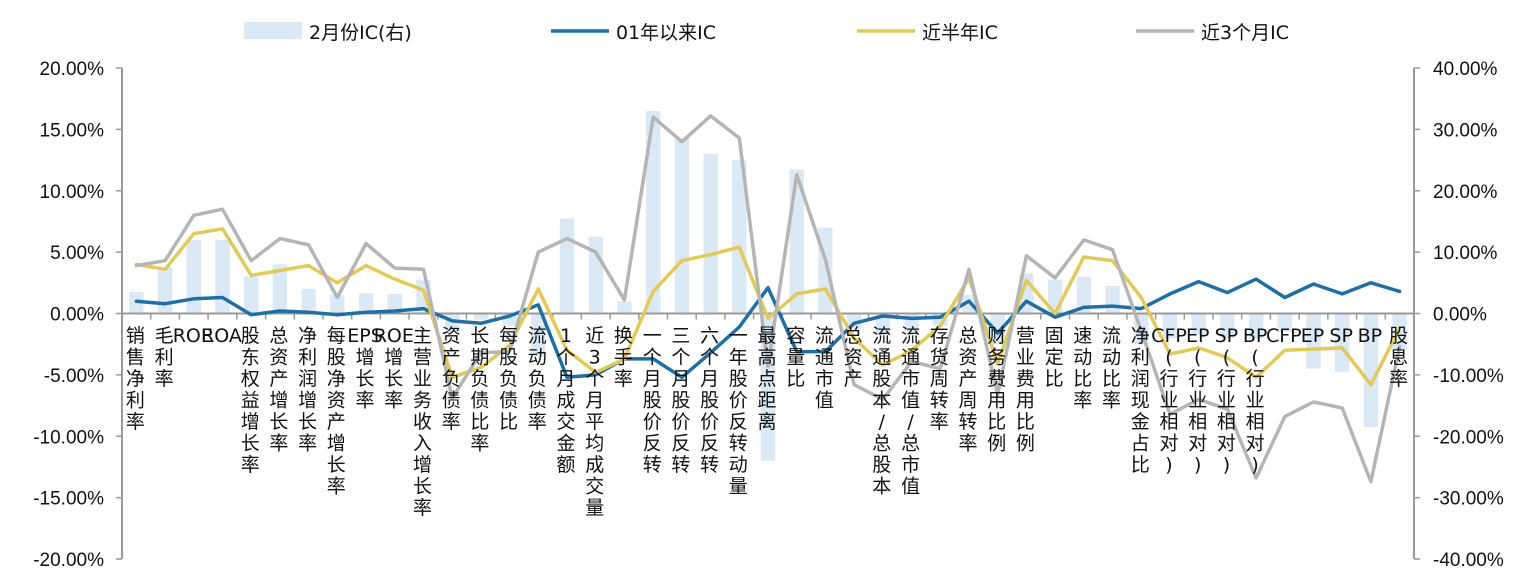 This screenshot has height=585, width=1536. I want to click on category-label: 容量比容量比, so click(795, 357).